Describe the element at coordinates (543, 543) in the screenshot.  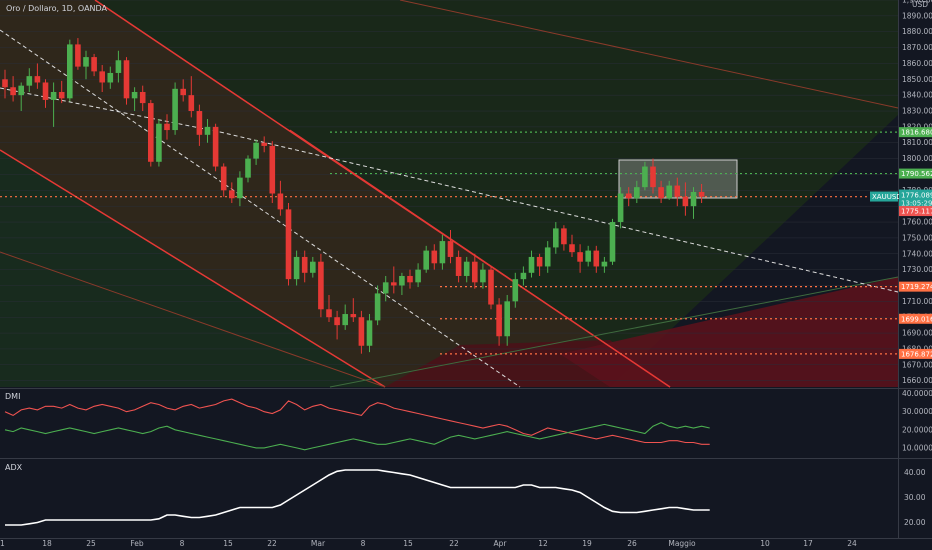
I see `time-tick-label-12: 12` at that location.